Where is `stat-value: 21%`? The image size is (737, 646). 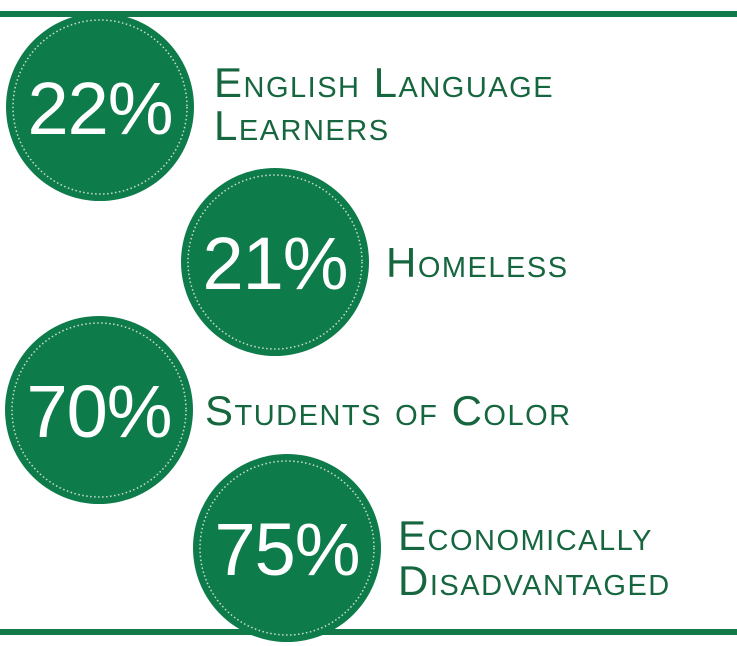 stat-value: 21% is located at coordinates (274, 263).